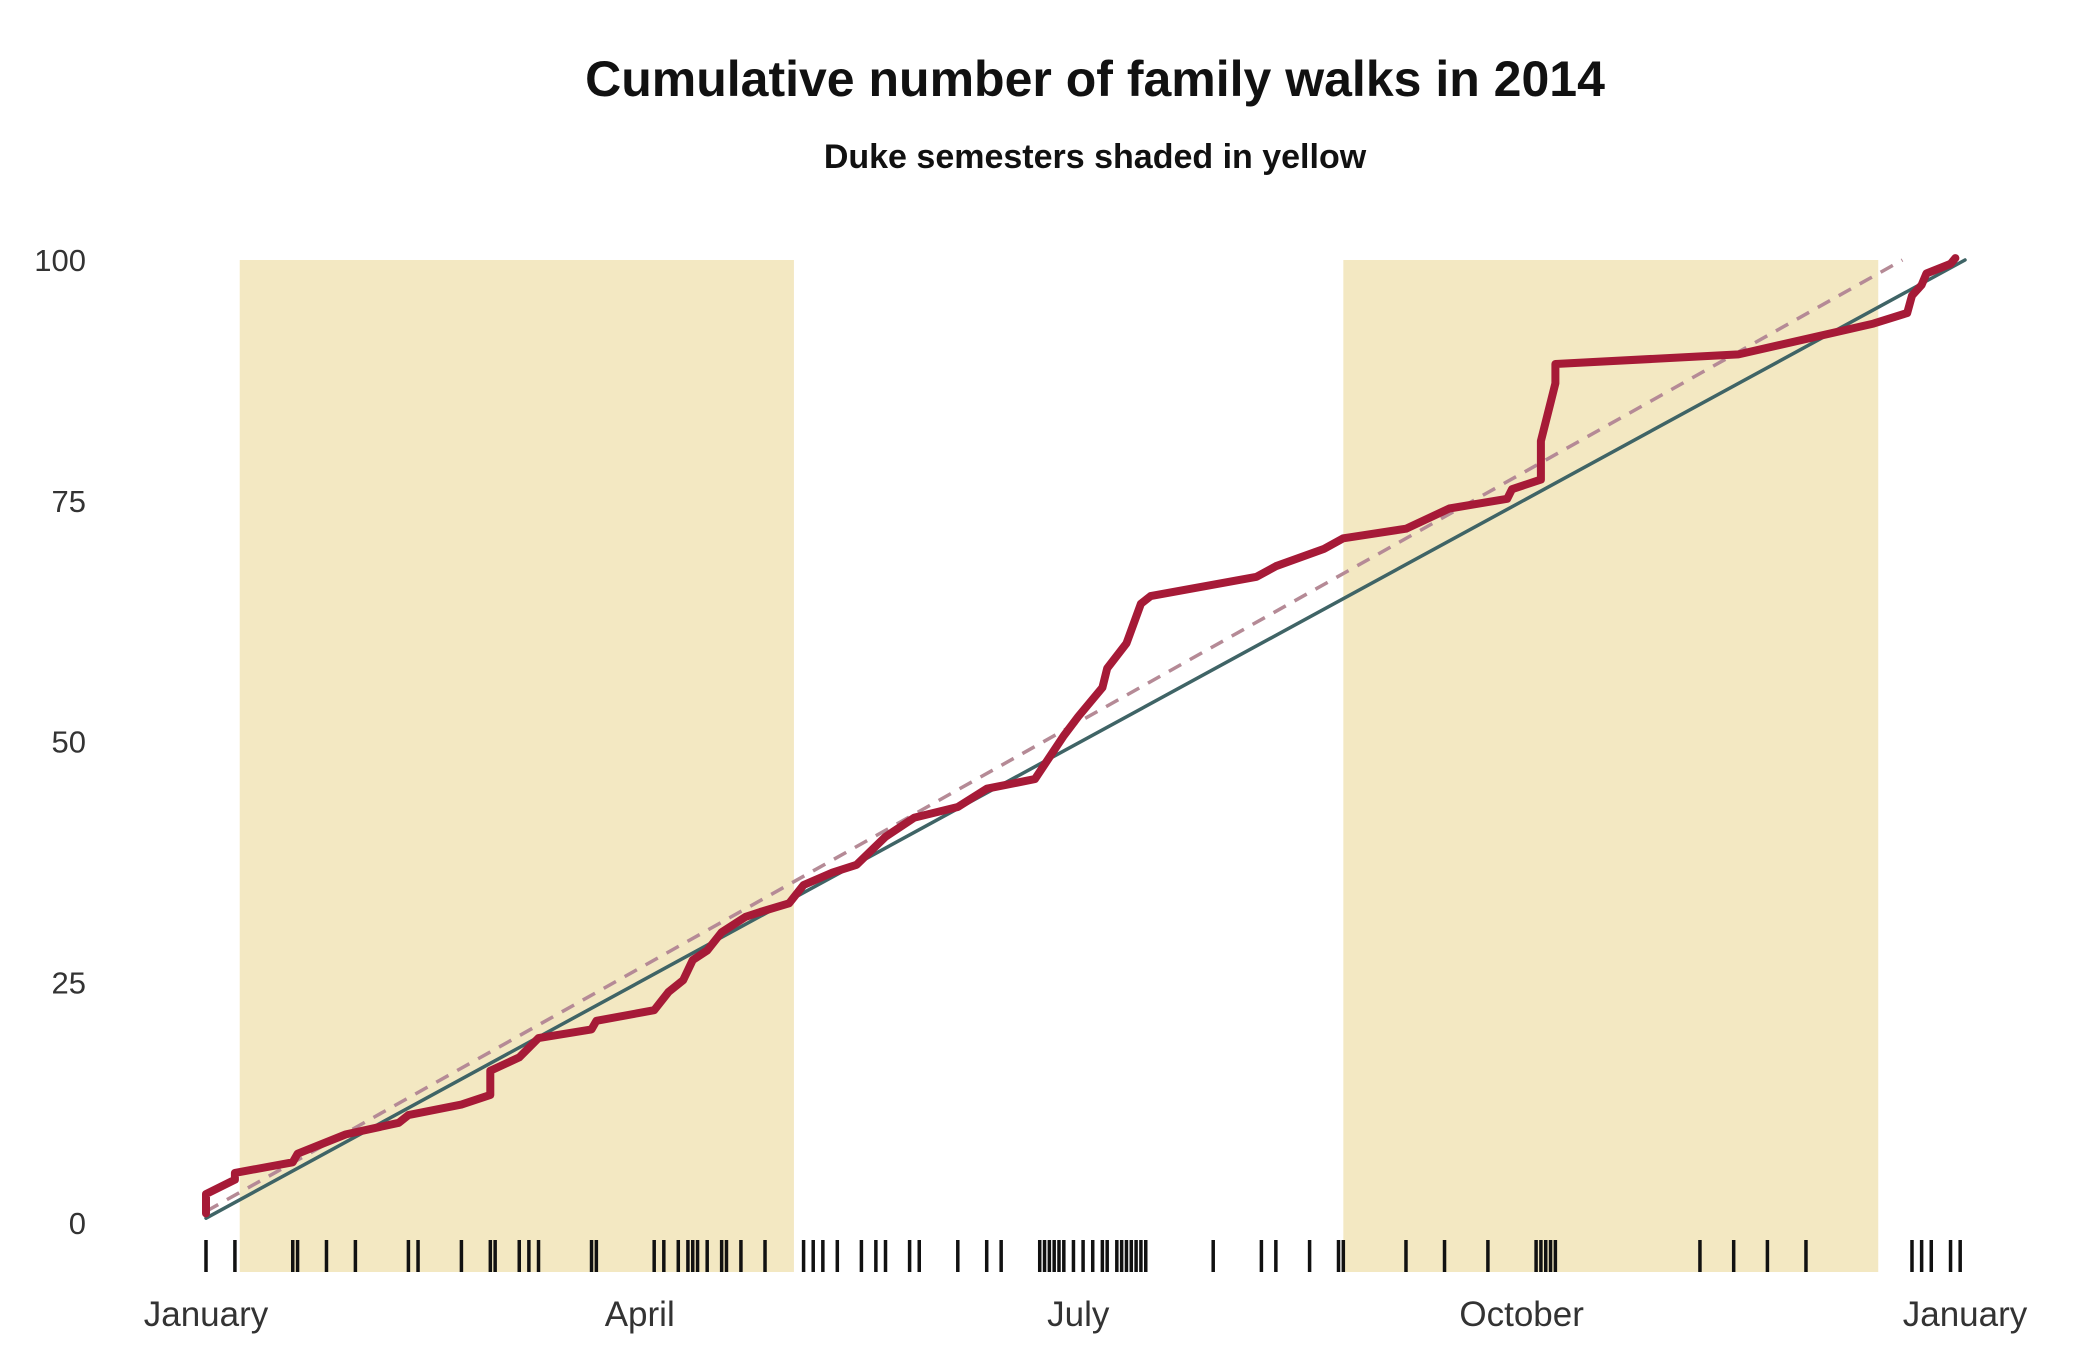 The image size is (2100, 1350). What do you see at coordinates (69, 501) in the screenshot?
I see `y-tick-label: 75` at bounding box center [69, 501].